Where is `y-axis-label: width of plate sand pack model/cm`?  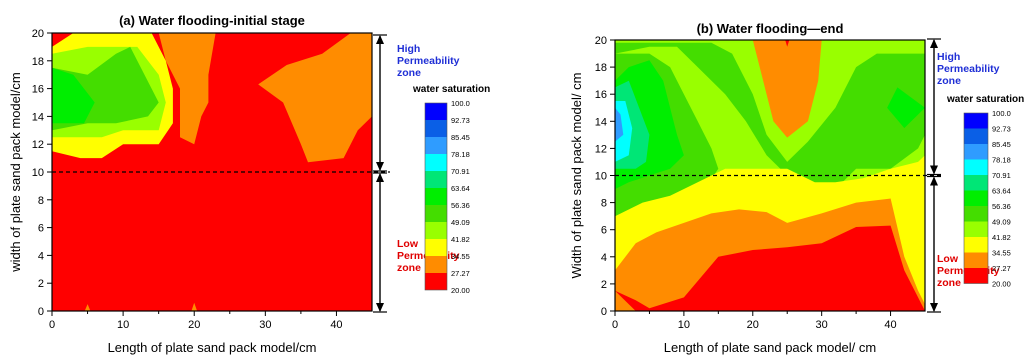
y-axis-label: width of plate sand pack model/cm is located at coordinates (15, 172).